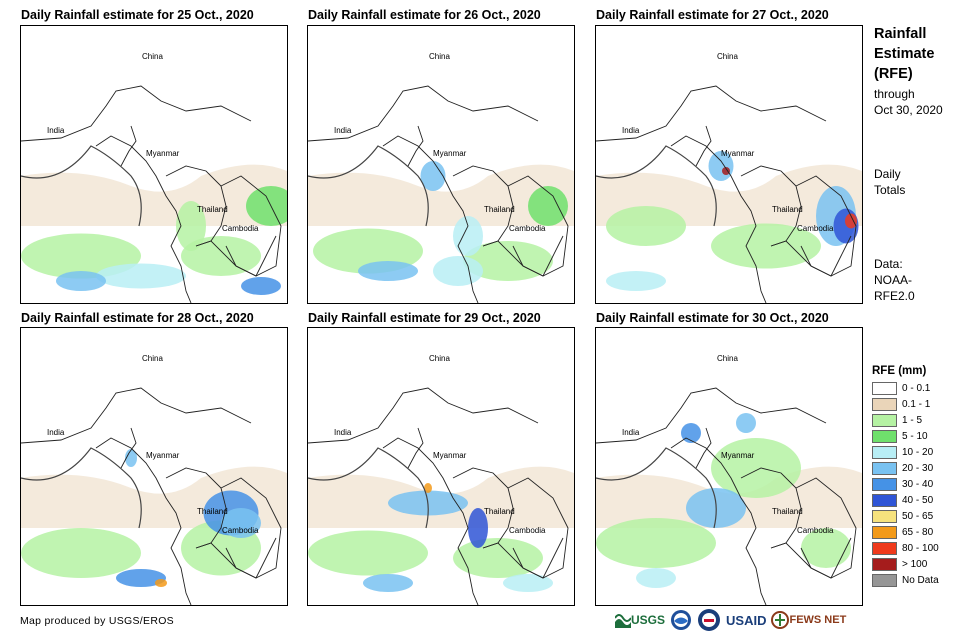 Image resolution: width=967 pixels, height=639 pixels. What do you see at coordinates (918, 500) in the screenshot?
I see `legend-label: 40 - 50` at bounding box center [918, 500].